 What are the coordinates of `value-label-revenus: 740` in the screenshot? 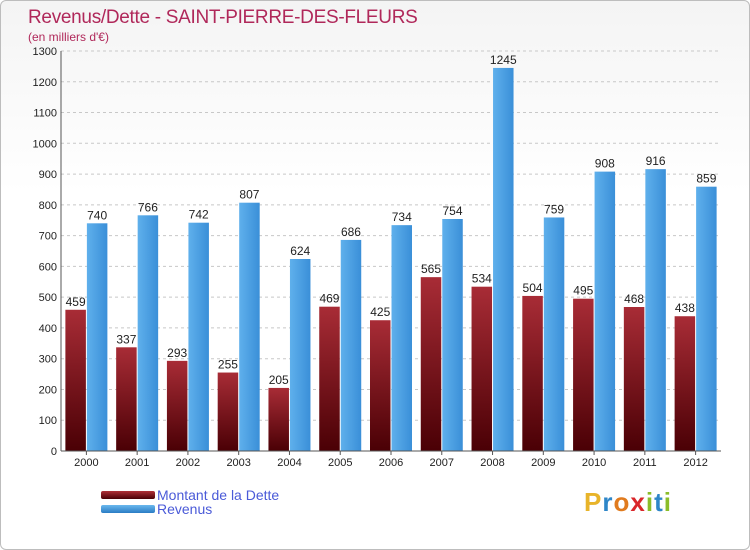 It's located at (97, 215).